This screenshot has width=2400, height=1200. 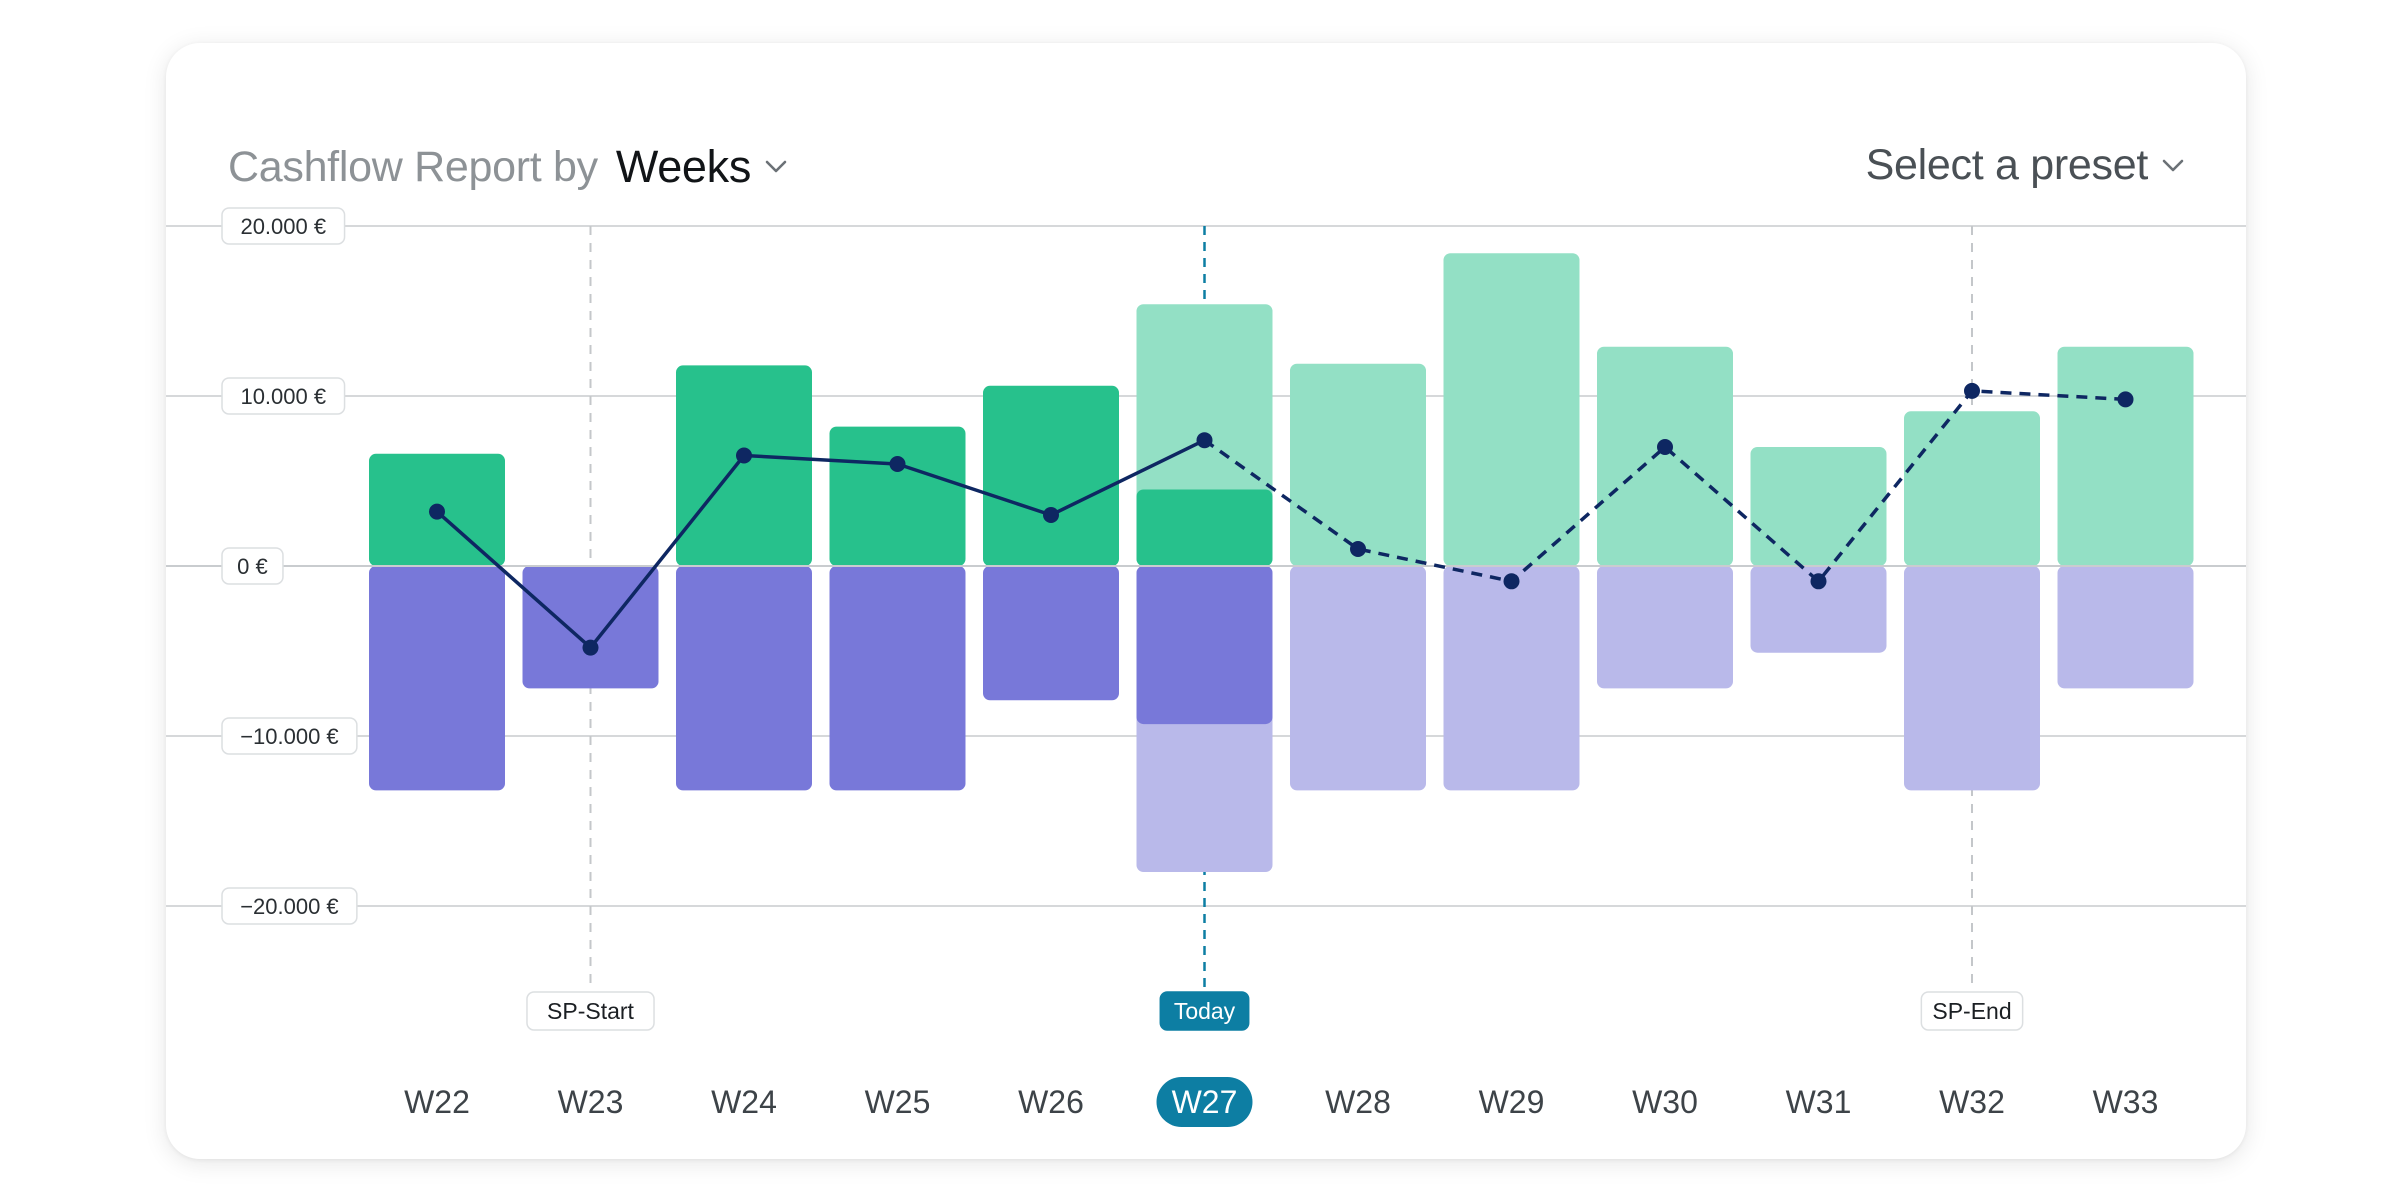 I want to click on y-tick: 10.000 €, so click(x=283, y=396).